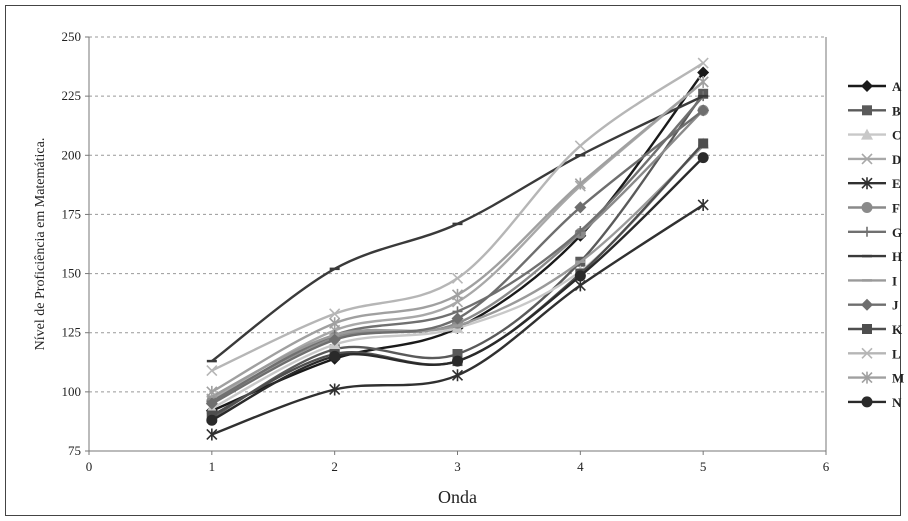 The image size is (908, 521). What do you see at coordinates (457, 354) in the screenshot?
I see `point-b` at bounding box center [457, 354].